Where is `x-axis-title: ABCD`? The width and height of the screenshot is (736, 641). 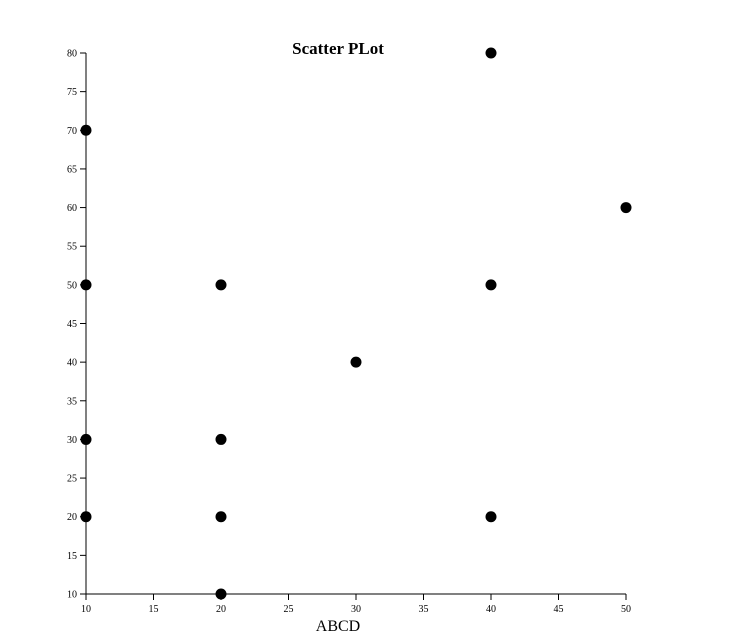 x-axis-title: ABCD is located at coordinates (338, 626).